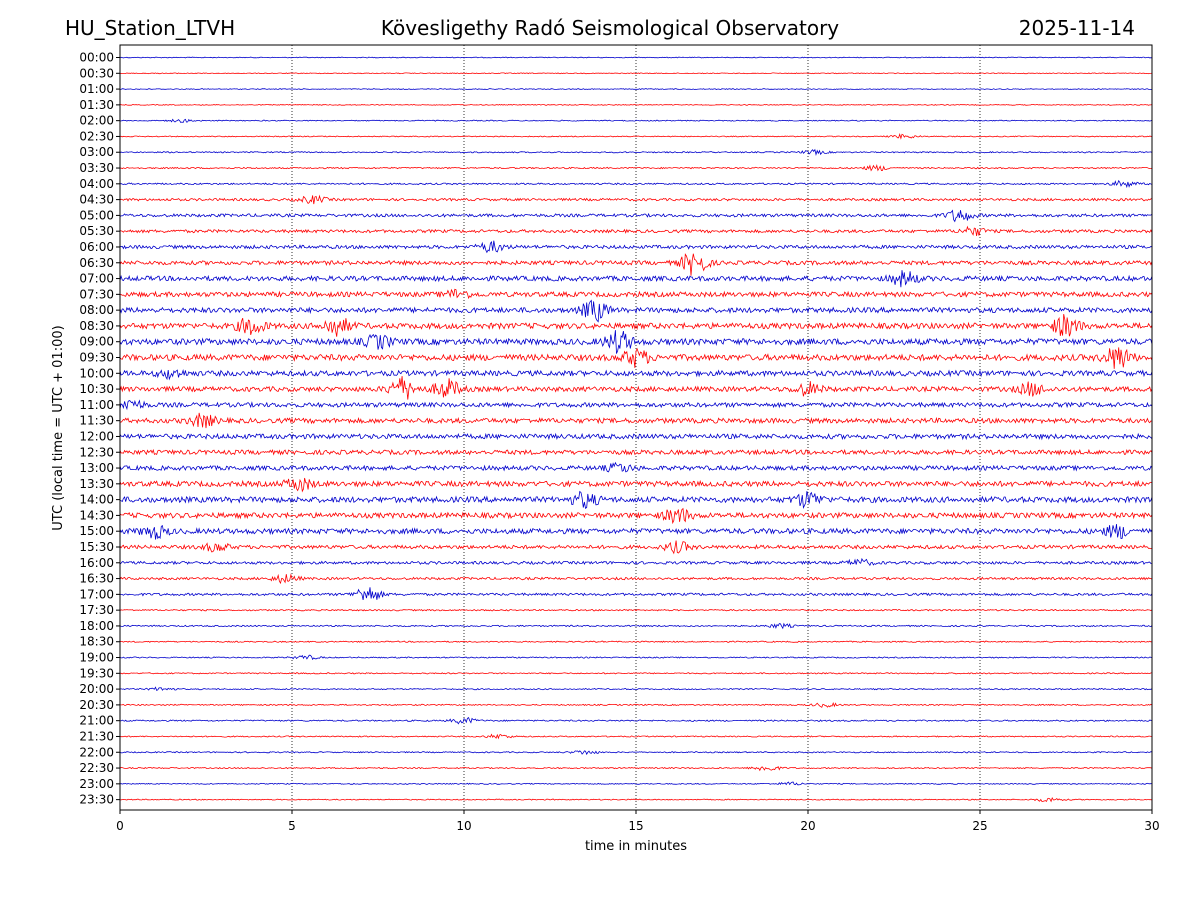 The height and width of the screenshot is (900, 1200). I want to click on y-tick-label: 09:30, so click(96, 358).